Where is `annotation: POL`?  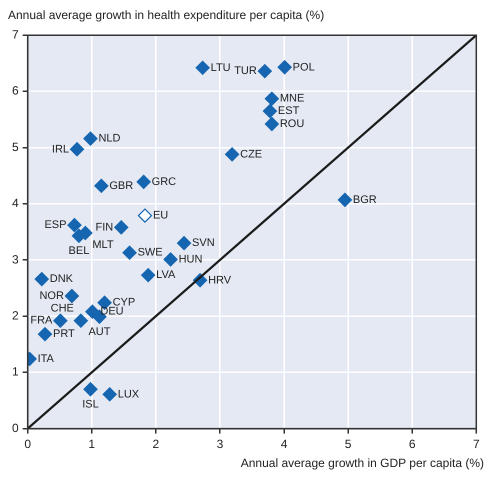 annotation: POL is located at coordinates (303, 67).